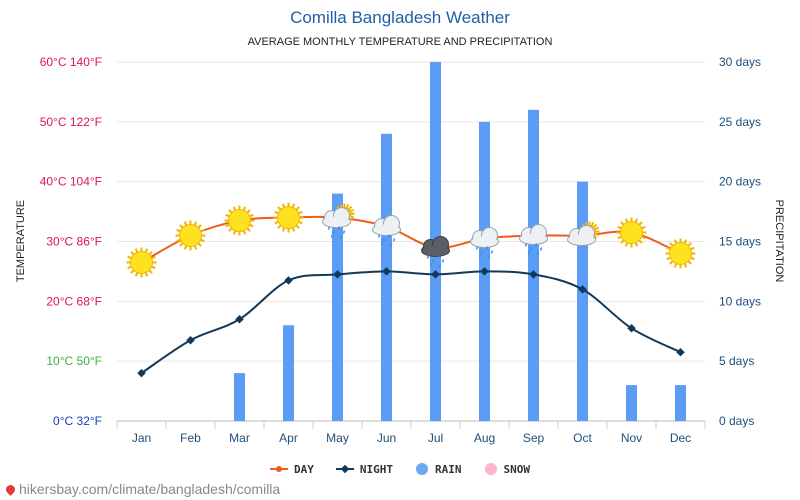 The image size is (800, 500). I want to click on legend-item-night: NIGHT, so click(364, 469).